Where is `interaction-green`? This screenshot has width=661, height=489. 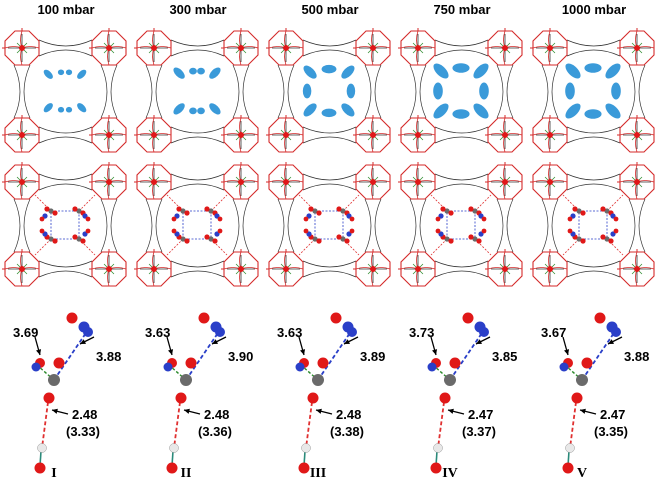
interaction-green is located at coordinates (46, 373).